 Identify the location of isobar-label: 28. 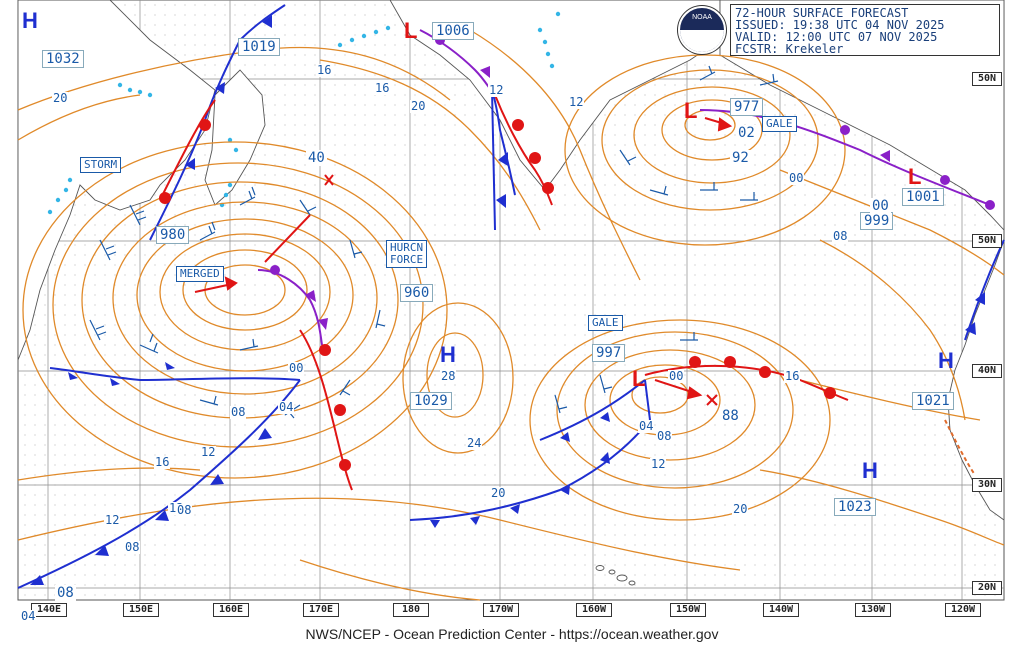
(448, 376).